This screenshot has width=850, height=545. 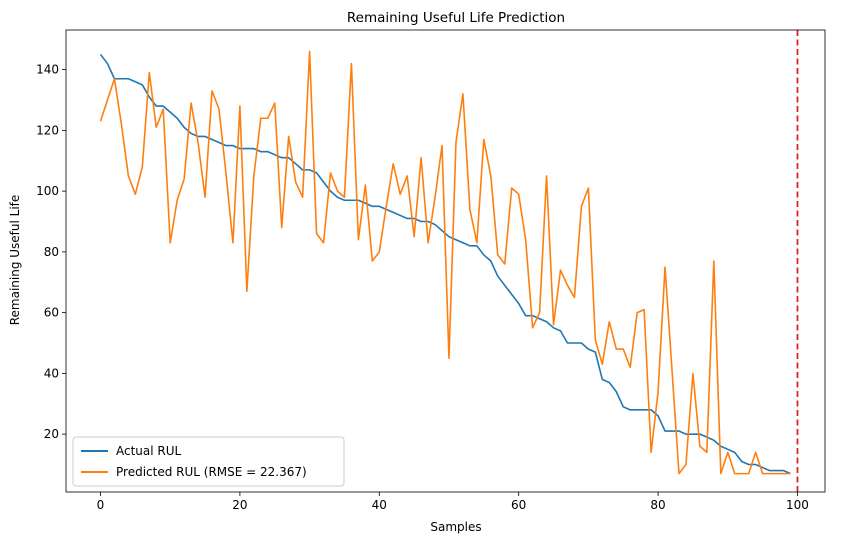 I want to click on y-tick-label: 140, so click(x=47, y=70).